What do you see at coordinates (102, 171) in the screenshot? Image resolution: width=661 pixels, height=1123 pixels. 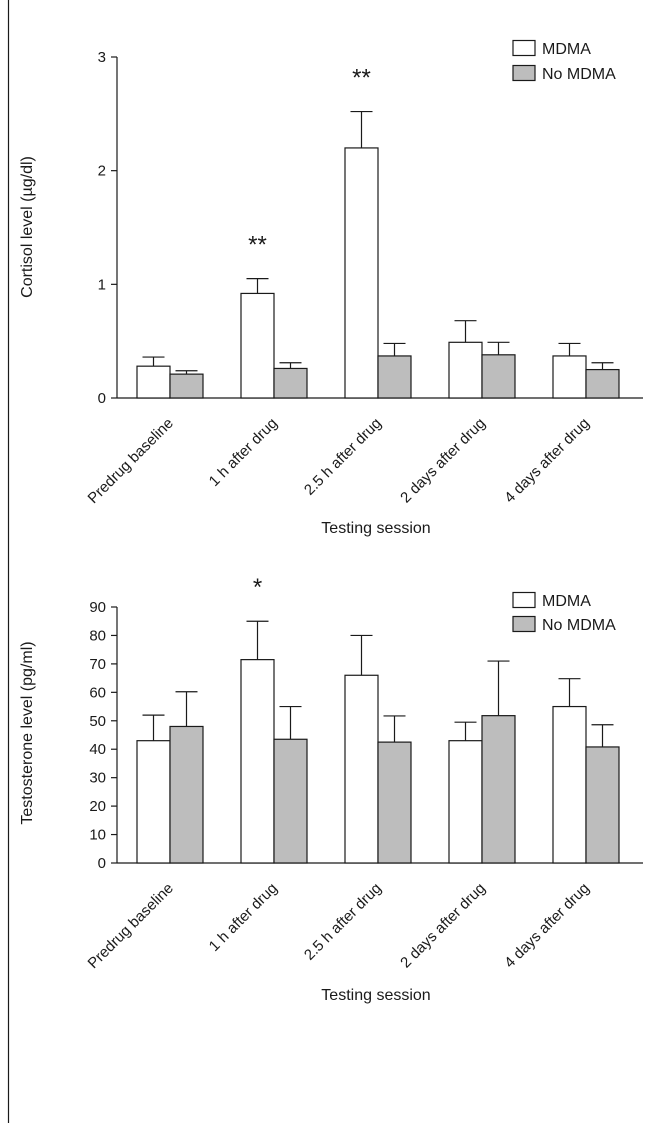 I see `y-tick-label: 2` at bounding box center [102, 171].